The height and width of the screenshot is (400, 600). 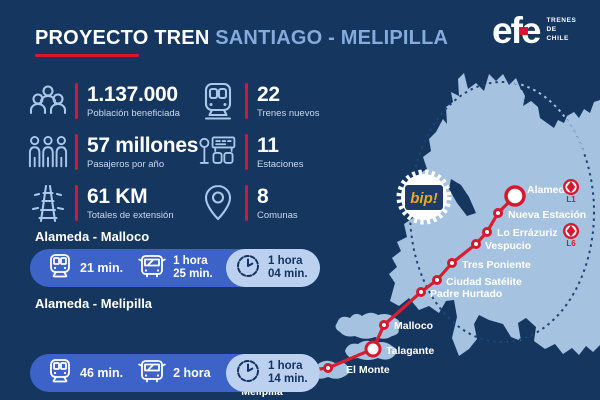 I want to click on bus-time: 1 hora 25 min., so click(x=193, y=267).